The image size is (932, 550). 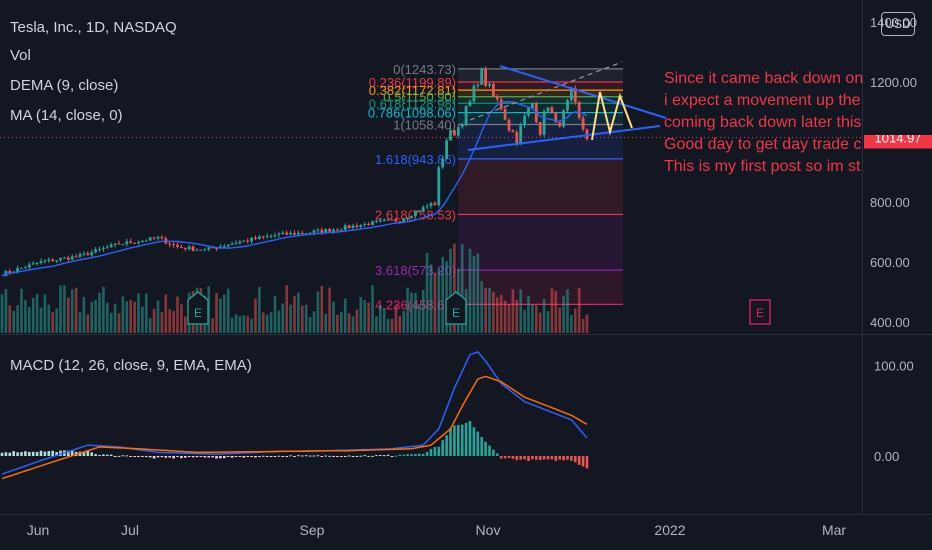 What do you see at coordinates (762, 166) in the screenshot?
I see `annotation-line: This is my first post so im st` at bounding box center [762, 166].